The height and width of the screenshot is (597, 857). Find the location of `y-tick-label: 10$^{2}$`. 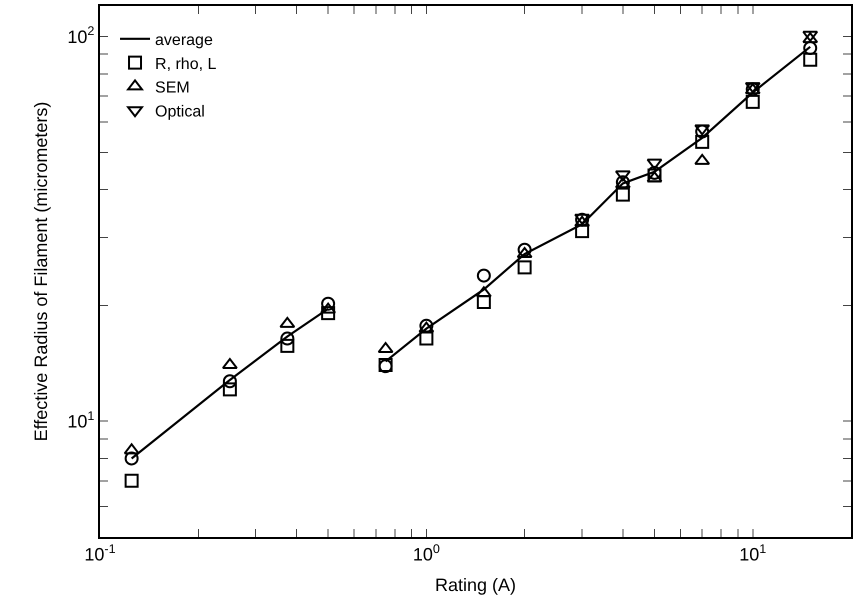

y-tick-label: 10$^{2}$ is located at coordinates (80, 35).